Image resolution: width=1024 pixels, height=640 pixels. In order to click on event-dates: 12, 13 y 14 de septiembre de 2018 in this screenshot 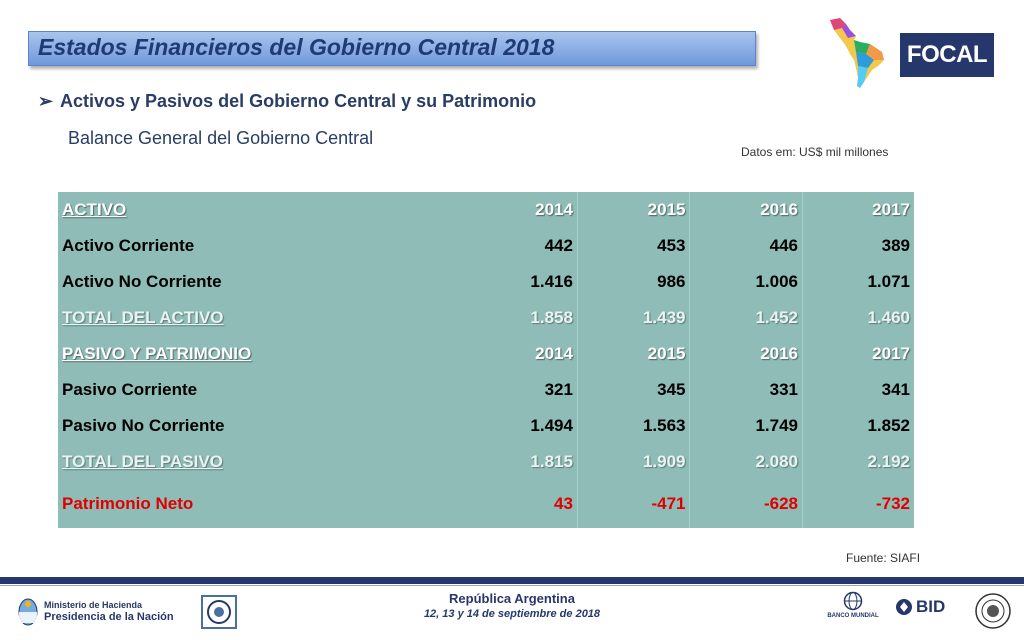, I will do `click(512, 614)`.